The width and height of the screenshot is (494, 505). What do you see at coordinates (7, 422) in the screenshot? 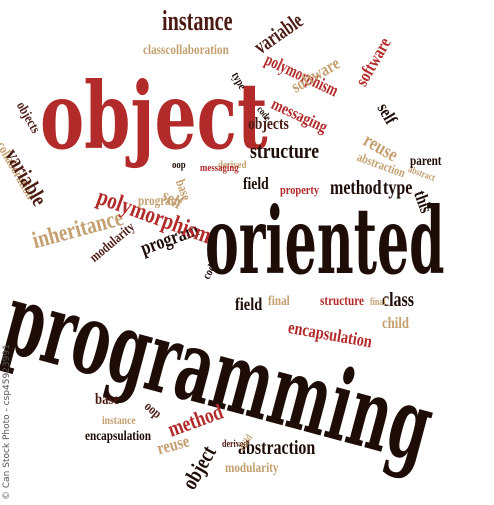
I see `stock-watermark: © Can Stock Photo - csp45923991` at bounding box center [7, 422].